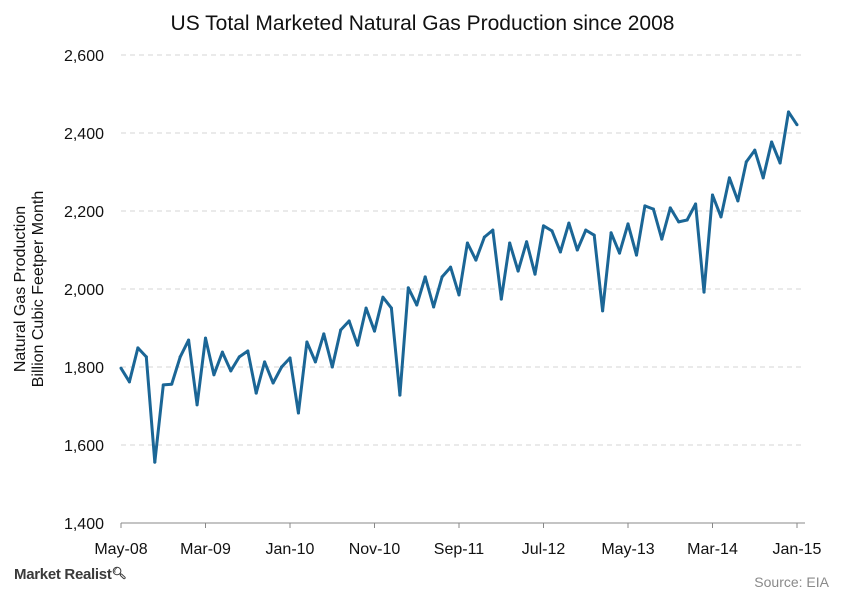  Describe the element at coordinates (84, 290) in the screenshot. I see `y-tick-label: 2,000` at that location.